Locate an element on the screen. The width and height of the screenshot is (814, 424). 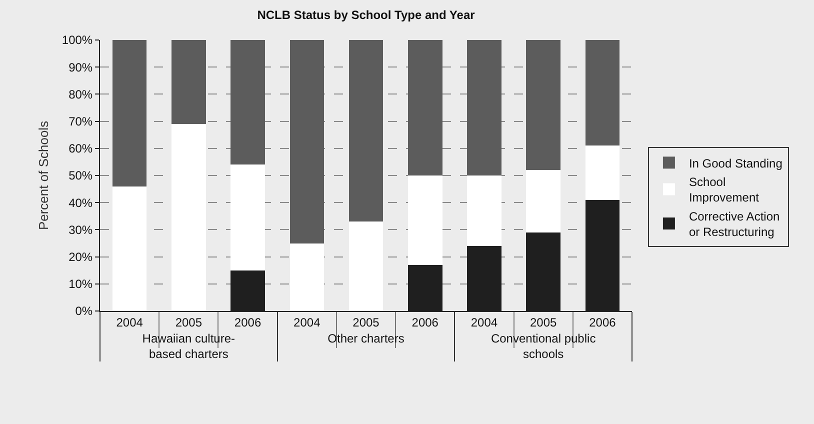
y-tick-label: 70% is located at coordinates (80, 121).